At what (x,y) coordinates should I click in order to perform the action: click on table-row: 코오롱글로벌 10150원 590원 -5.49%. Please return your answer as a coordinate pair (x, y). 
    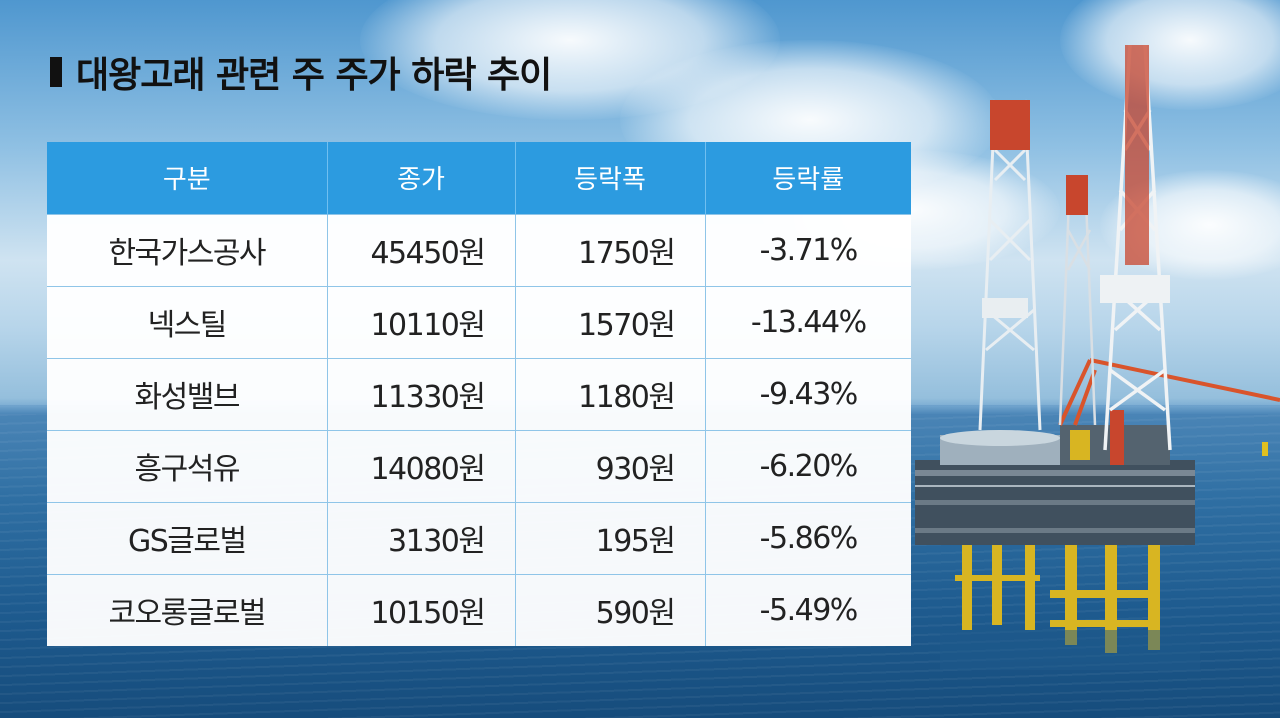
    Looking at the image, I should click on (479, 609).